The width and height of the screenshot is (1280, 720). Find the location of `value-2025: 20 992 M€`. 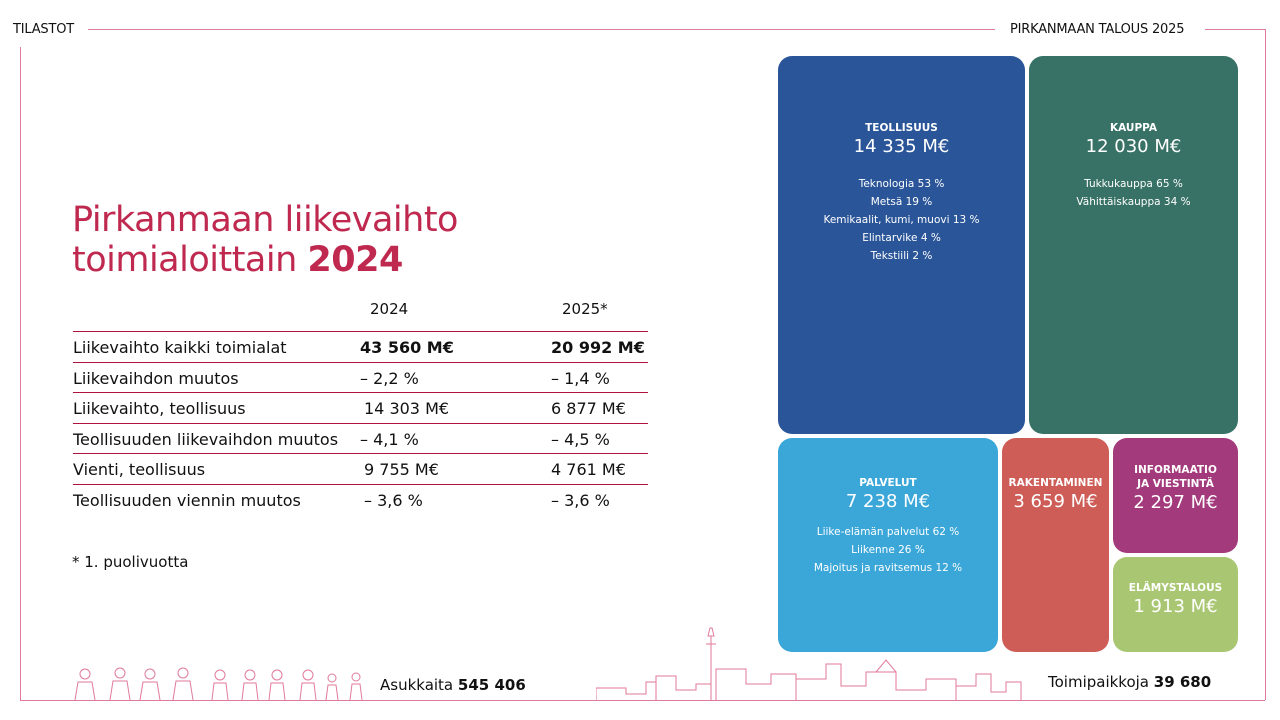

value-2025: 20 992 M€ is located at coordinates (598, 347).